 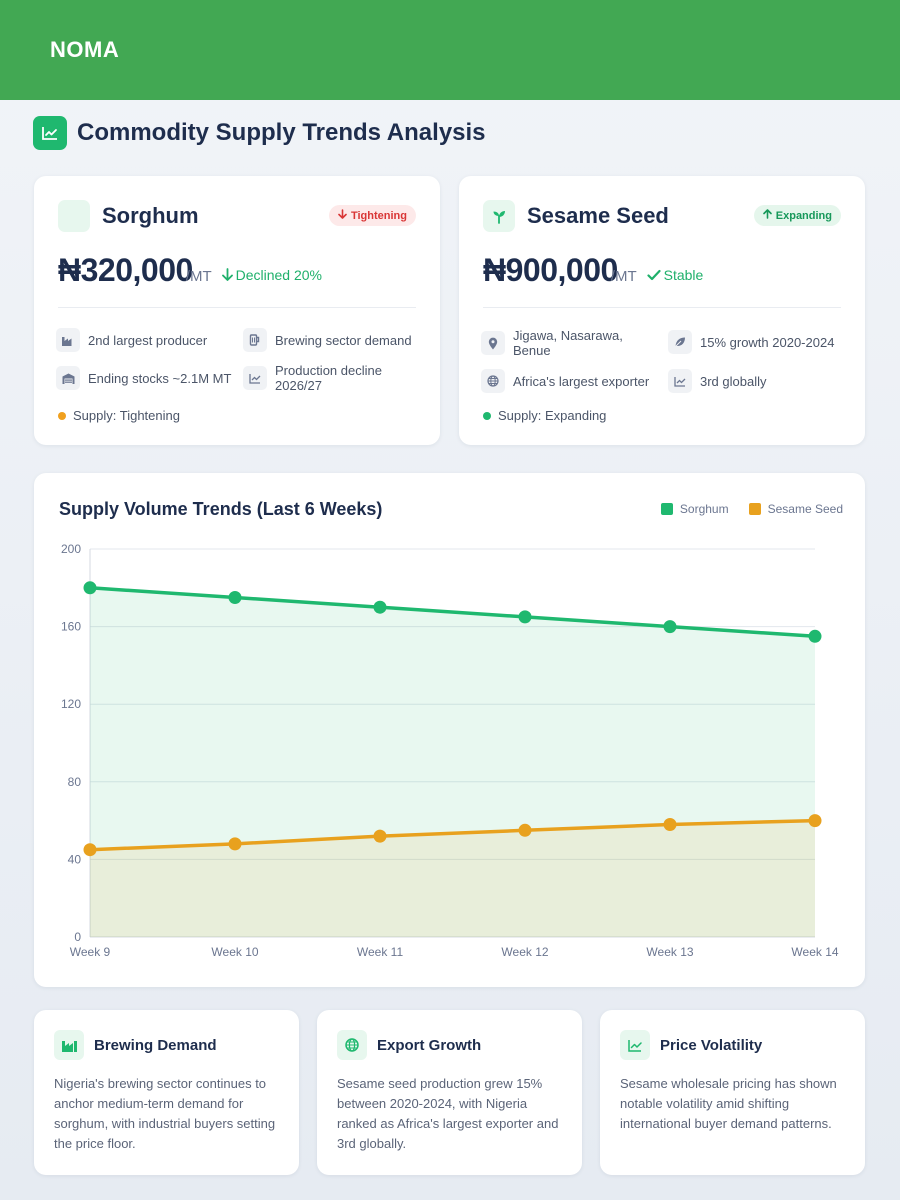 I want to click on page-title-row: Commodity Supply Trends Analysis, so click(x=259, y=133).